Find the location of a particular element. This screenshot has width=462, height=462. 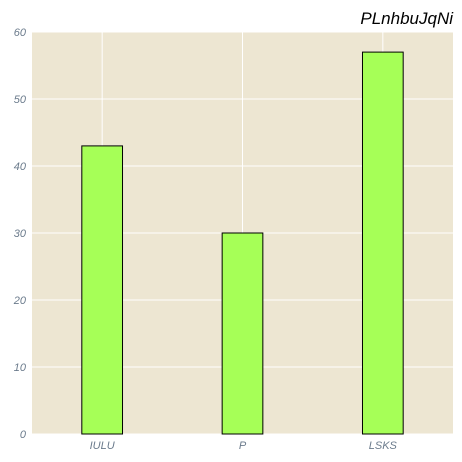

y-axis-ticks: 0 10 20 30 40 50 60 is located at coordinates (20, 234).